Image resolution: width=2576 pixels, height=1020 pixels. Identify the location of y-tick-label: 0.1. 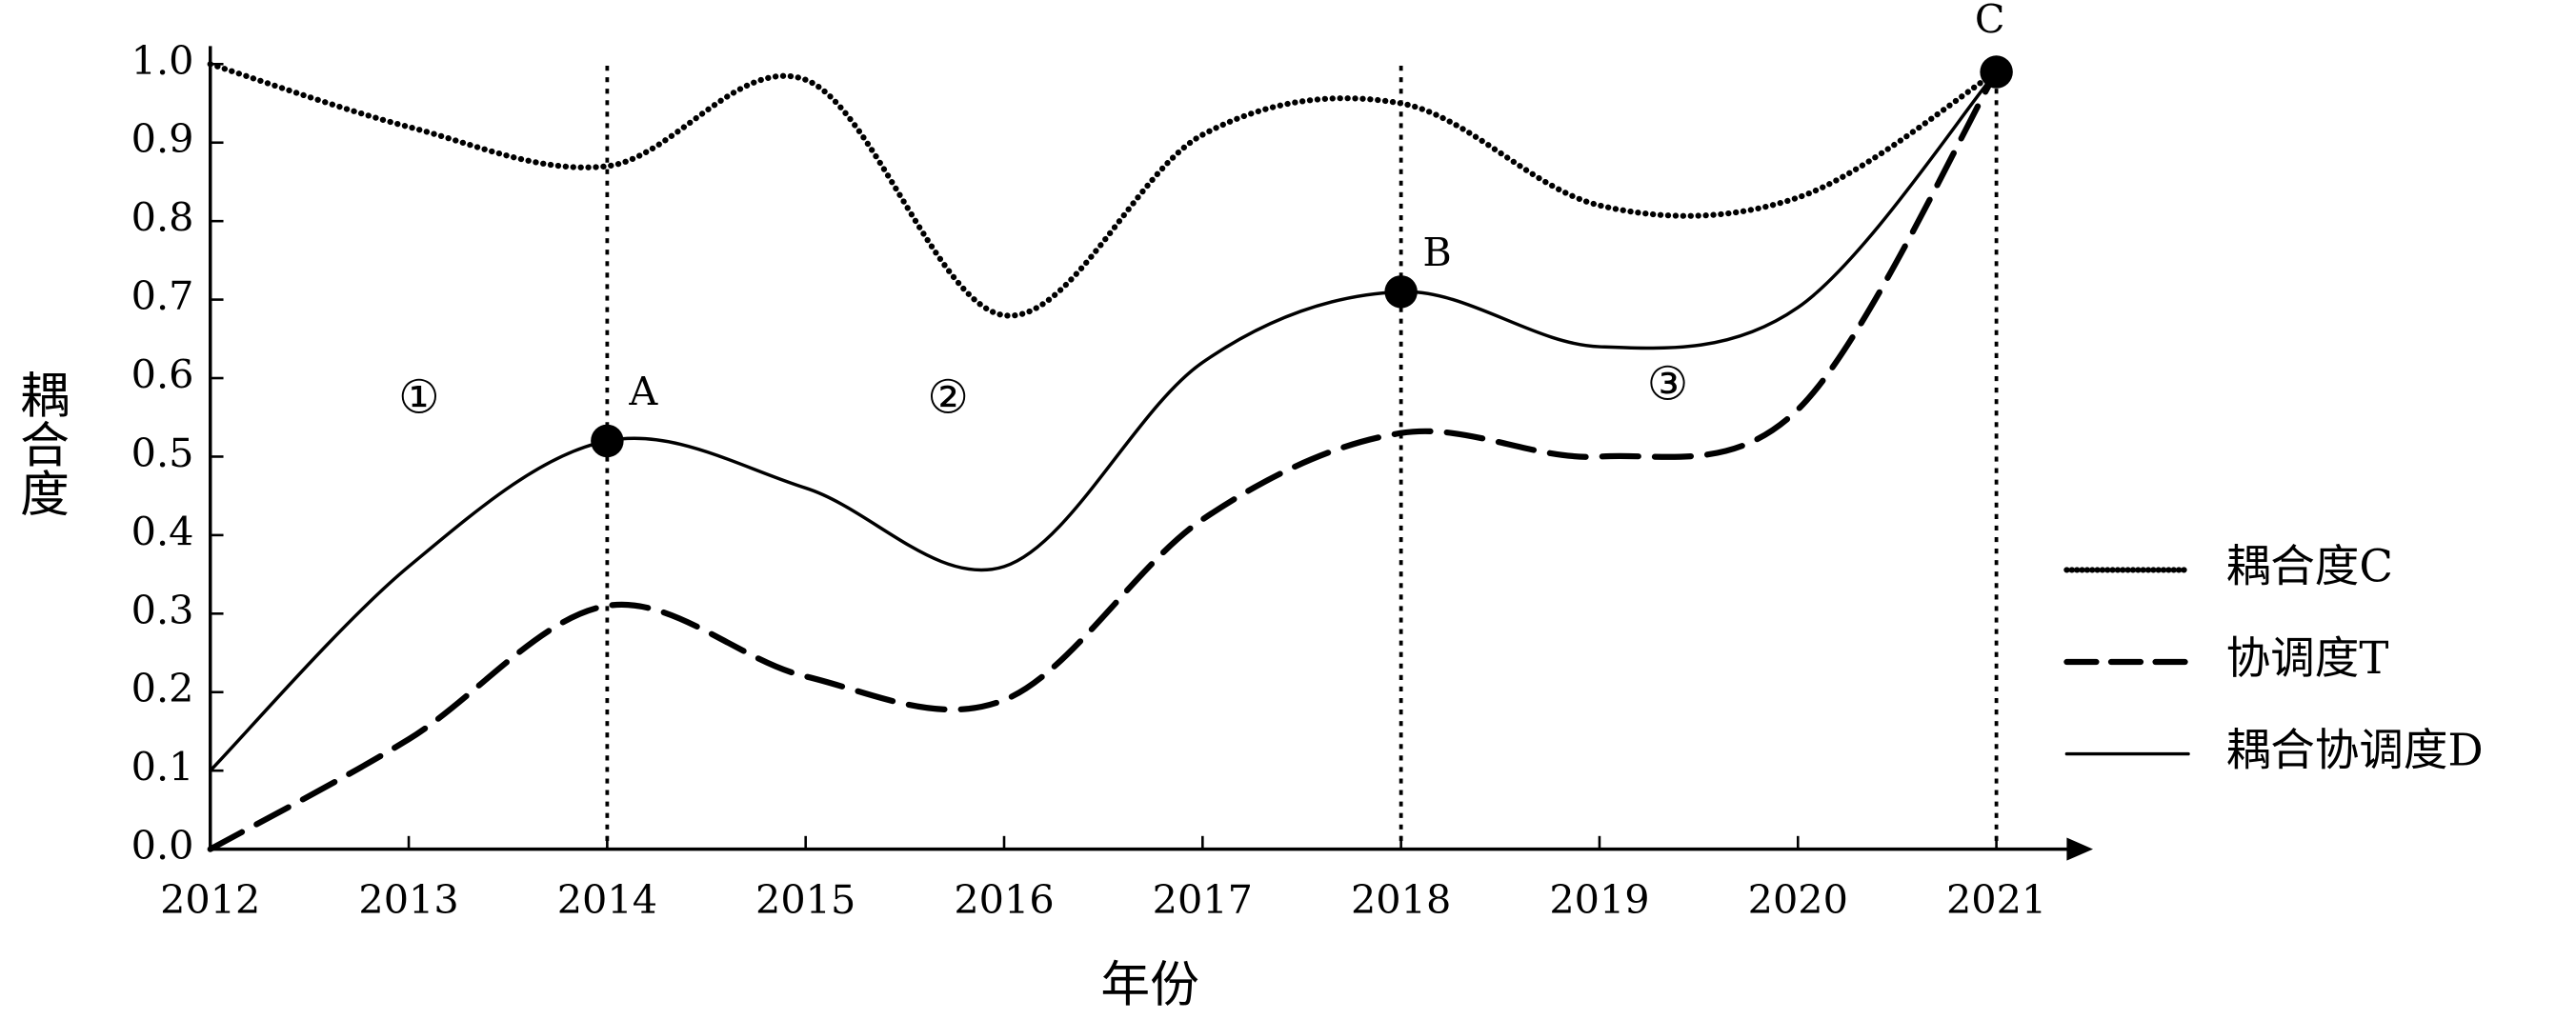
(163, 767).